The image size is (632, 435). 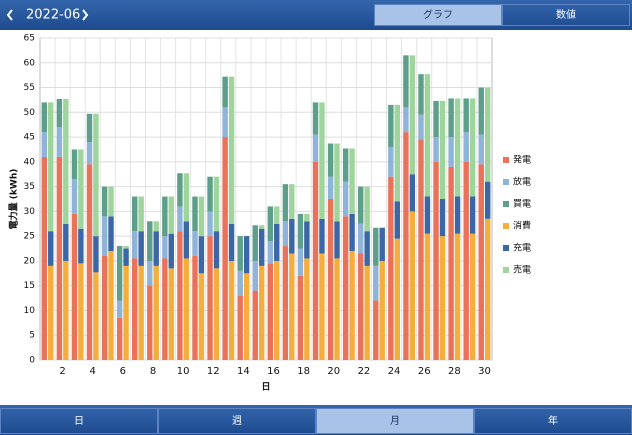 I want to click on tab: グラフ, so click(x=438, y=15).